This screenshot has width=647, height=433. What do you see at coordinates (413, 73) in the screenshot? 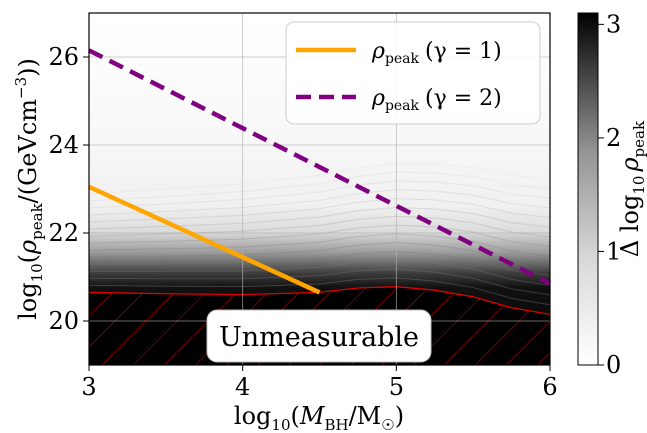
I see `legend: ρpeak (γ = 1) ρpeak (γ = 2)` at bounding box center [413, 73].